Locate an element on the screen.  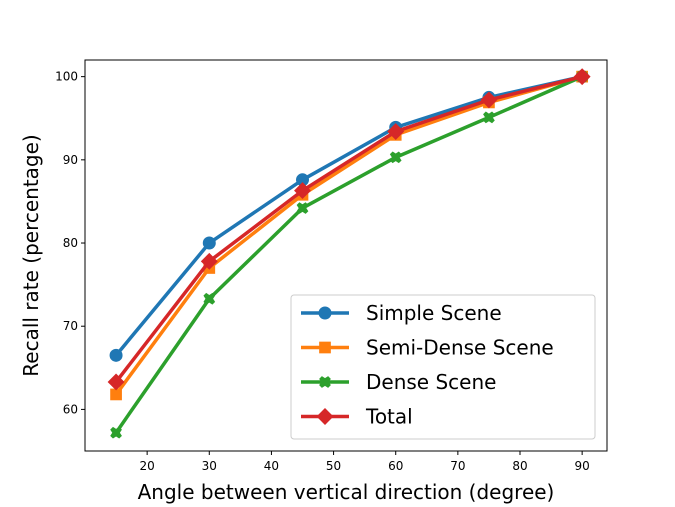
legend-label-dense-scene: Dense Scene is located at coordinates (431, 382).